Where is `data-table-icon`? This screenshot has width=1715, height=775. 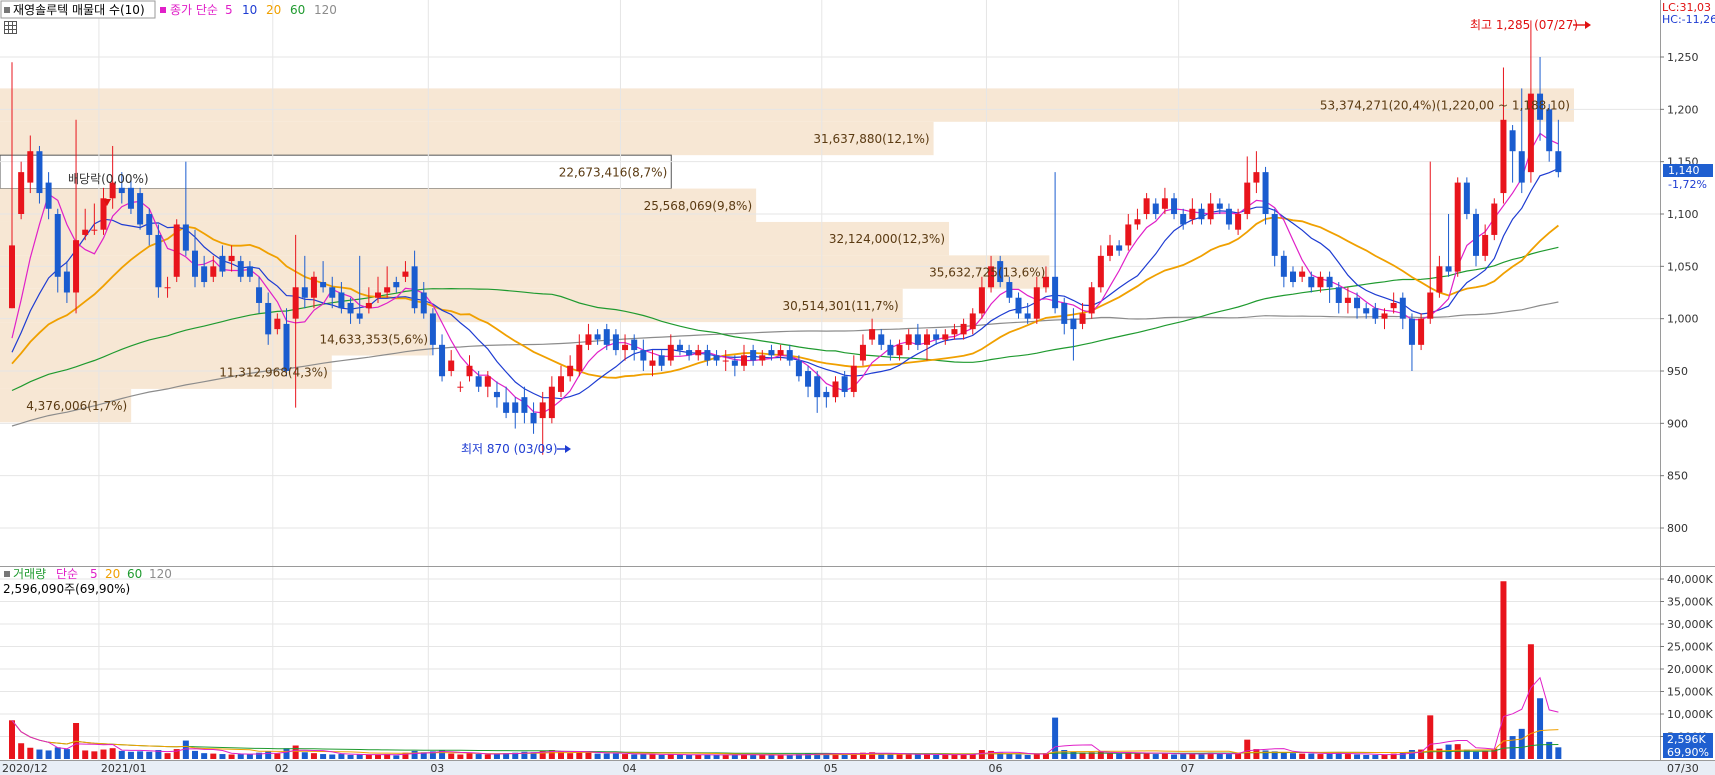
data-table-icon is located at coordinates (10, 27).